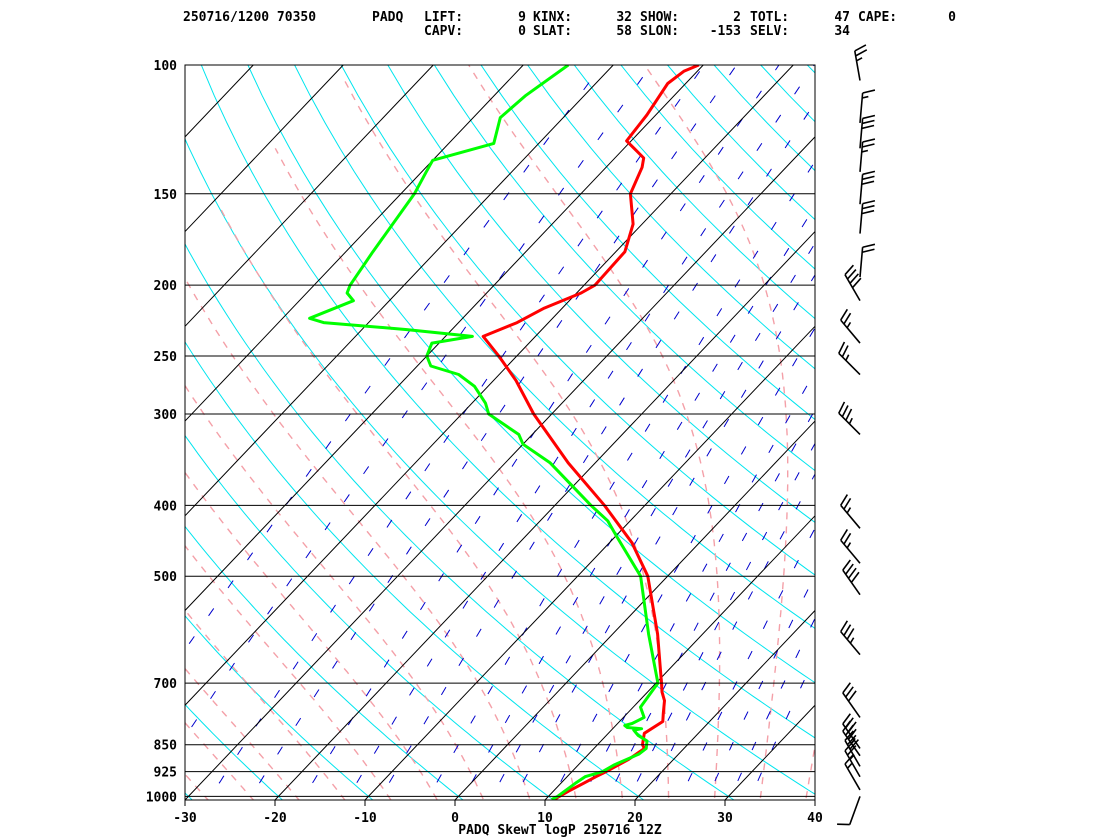 The height and width of the screenshot is (840, 1120). What do you see at coordinates (249, 17) in the screenshot?
I see `header-label: 250716/1200 70350` at bounding box center [249, 17].